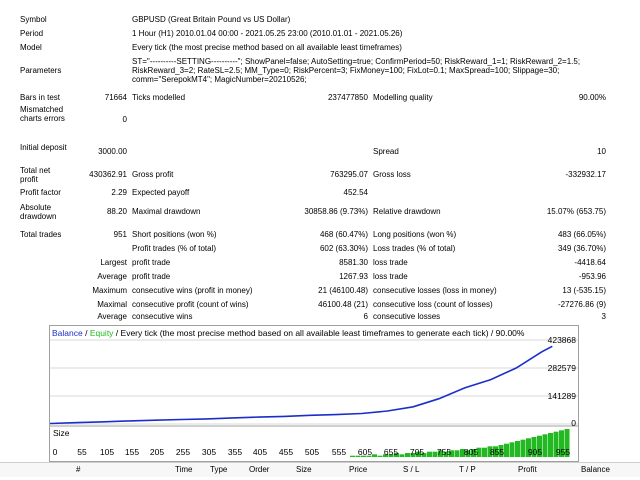  Describe the element at coordinates (112, 304) in the screenshot. I see `maximal-label: Maximal` at that location.